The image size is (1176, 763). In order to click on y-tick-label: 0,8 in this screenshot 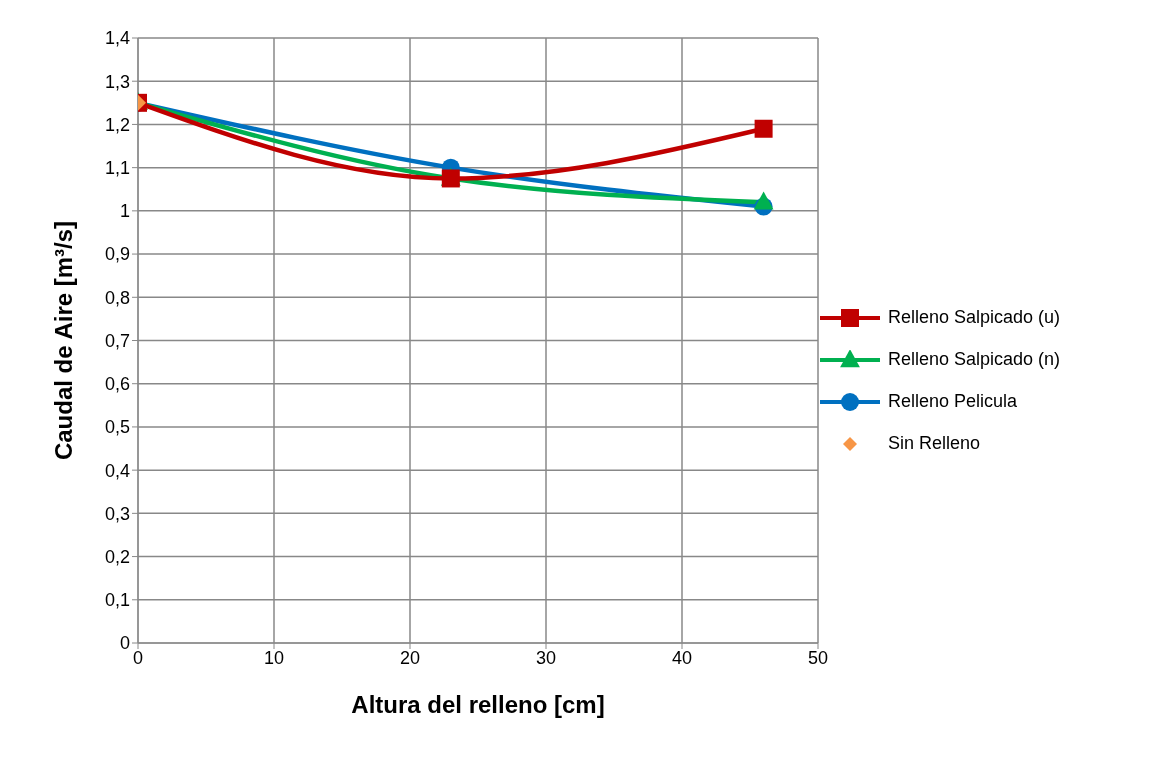, I will do `click(117, 297)`.